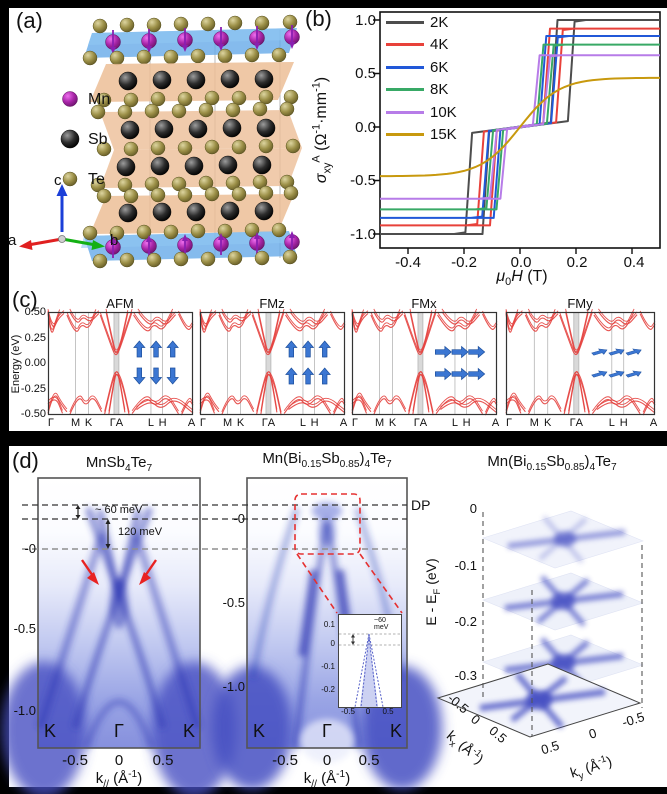 Image resolution: width=667 pixels, height=794 pixels. I want to click on arpes-inset-graphic, so click(370, 670).